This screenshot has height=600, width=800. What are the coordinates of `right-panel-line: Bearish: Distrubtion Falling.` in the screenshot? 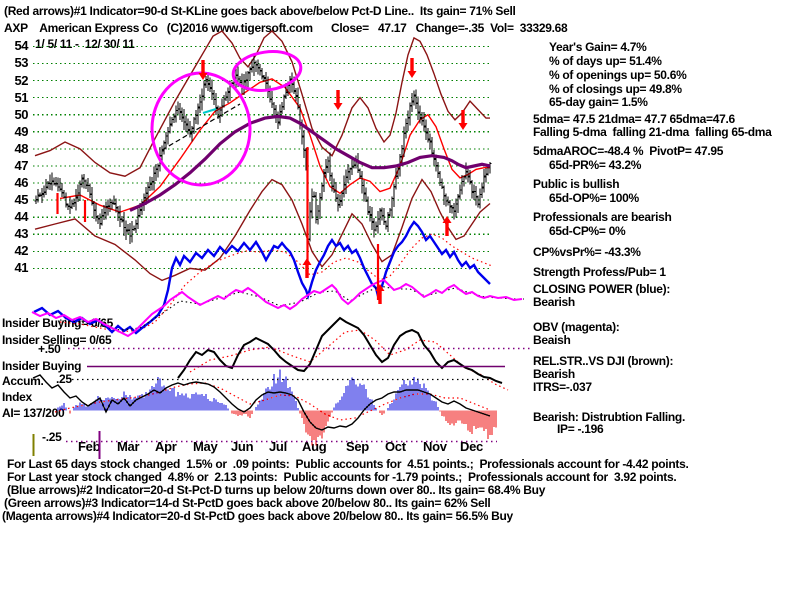 It's located at (609, 417).